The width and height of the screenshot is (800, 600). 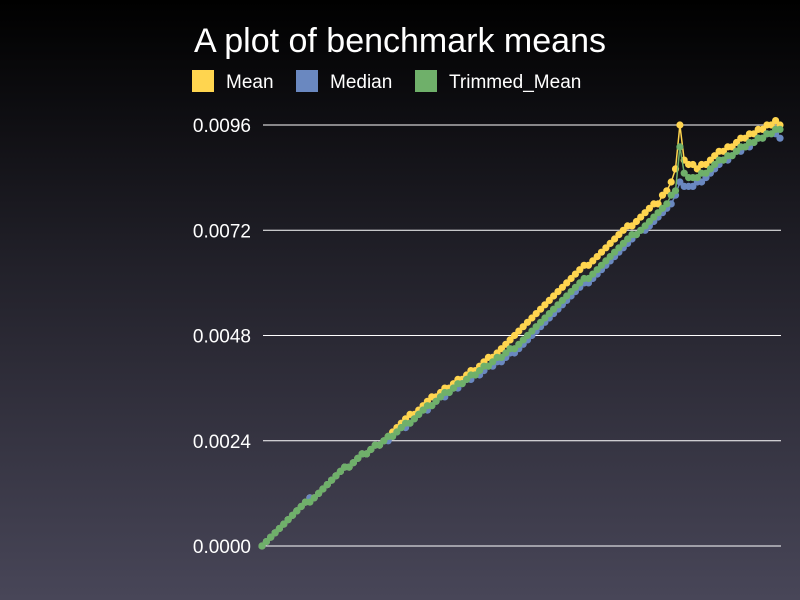 What do you see at coordinates (222, 442) in the screenshot?
I see `y-tick-label: 0.0024` at bounding box center [222, 442].